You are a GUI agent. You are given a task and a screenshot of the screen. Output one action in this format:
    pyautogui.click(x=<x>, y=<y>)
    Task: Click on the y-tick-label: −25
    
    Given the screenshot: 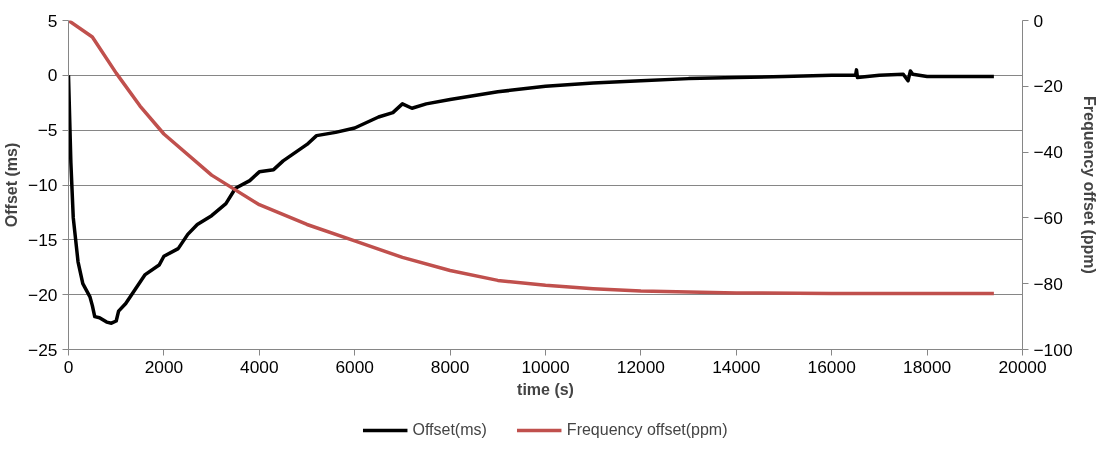 What is the action you would take?
    pyautogui.click(x=43, y=349)
    